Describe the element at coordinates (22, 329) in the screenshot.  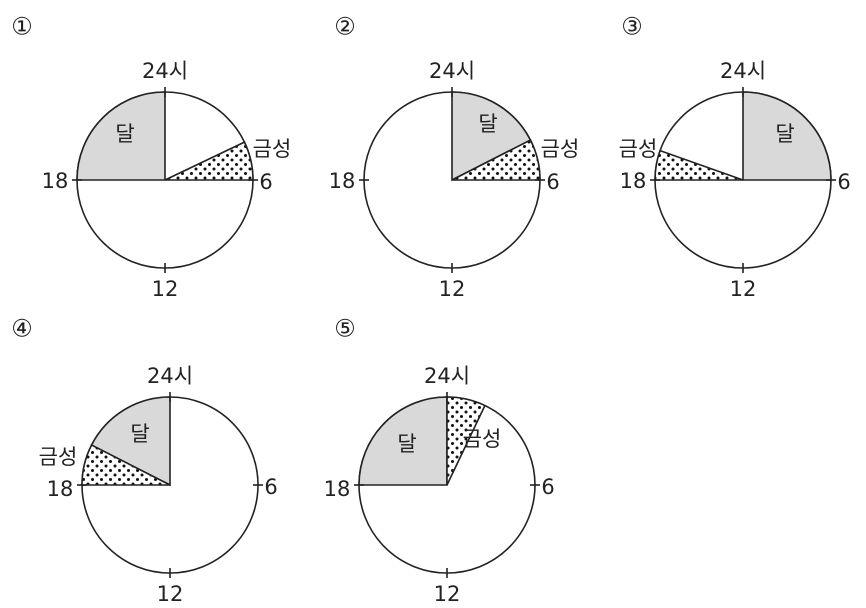
I see `option-number: ④` at that location.